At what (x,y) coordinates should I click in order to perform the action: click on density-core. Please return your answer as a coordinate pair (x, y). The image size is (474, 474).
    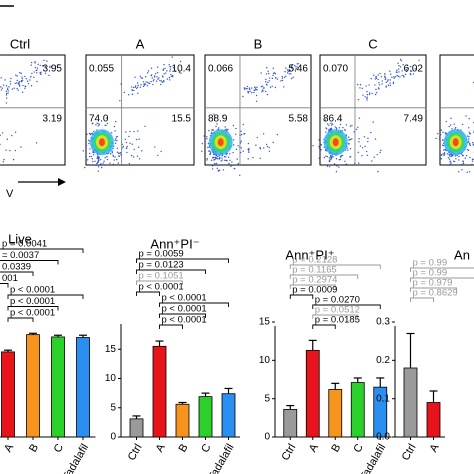
    Looking at the image, I should click on (455, 142).